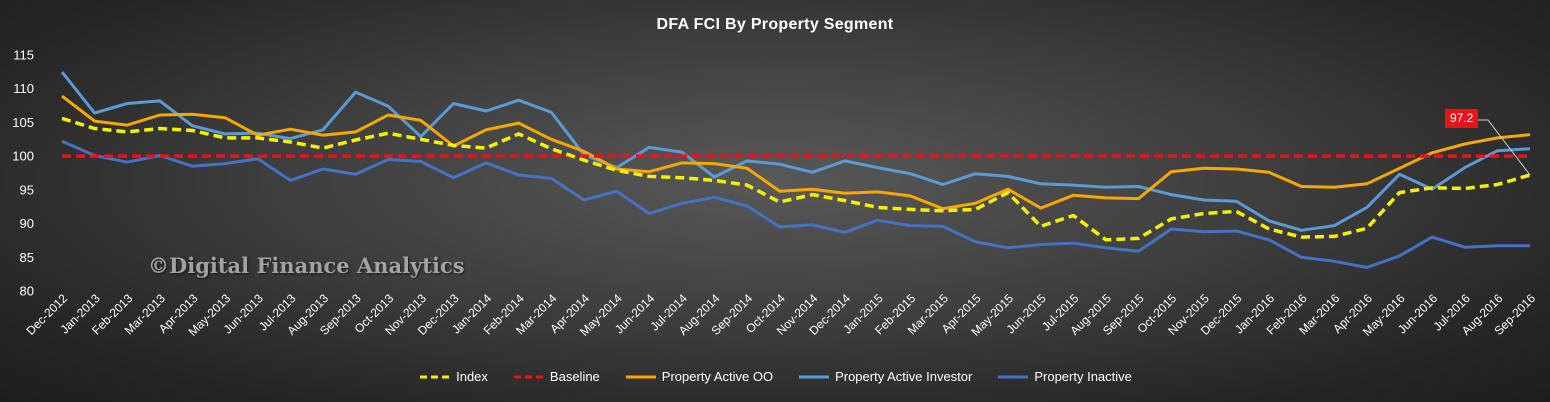 The image size is (1550, 402). Describe the element at coordinates (453, 376) in the screenshot. I see `legend-item: Index` at that location.